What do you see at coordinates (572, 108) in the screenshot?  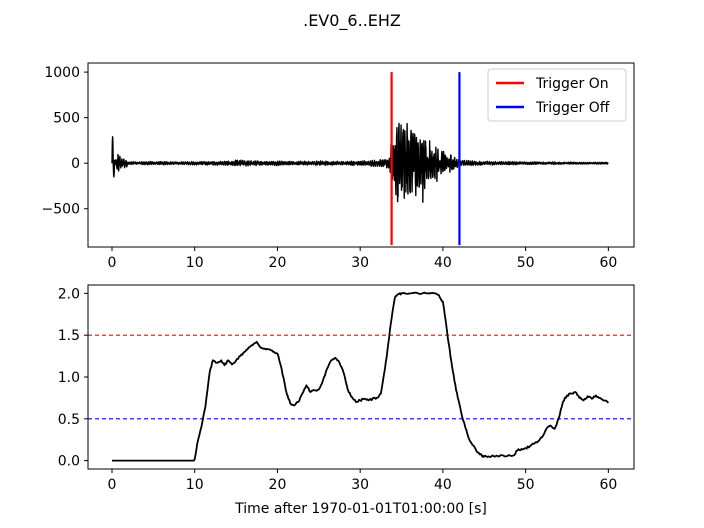 I see `legend-label-trigger-off: Trigger Off` at bounding box center [572, 108].